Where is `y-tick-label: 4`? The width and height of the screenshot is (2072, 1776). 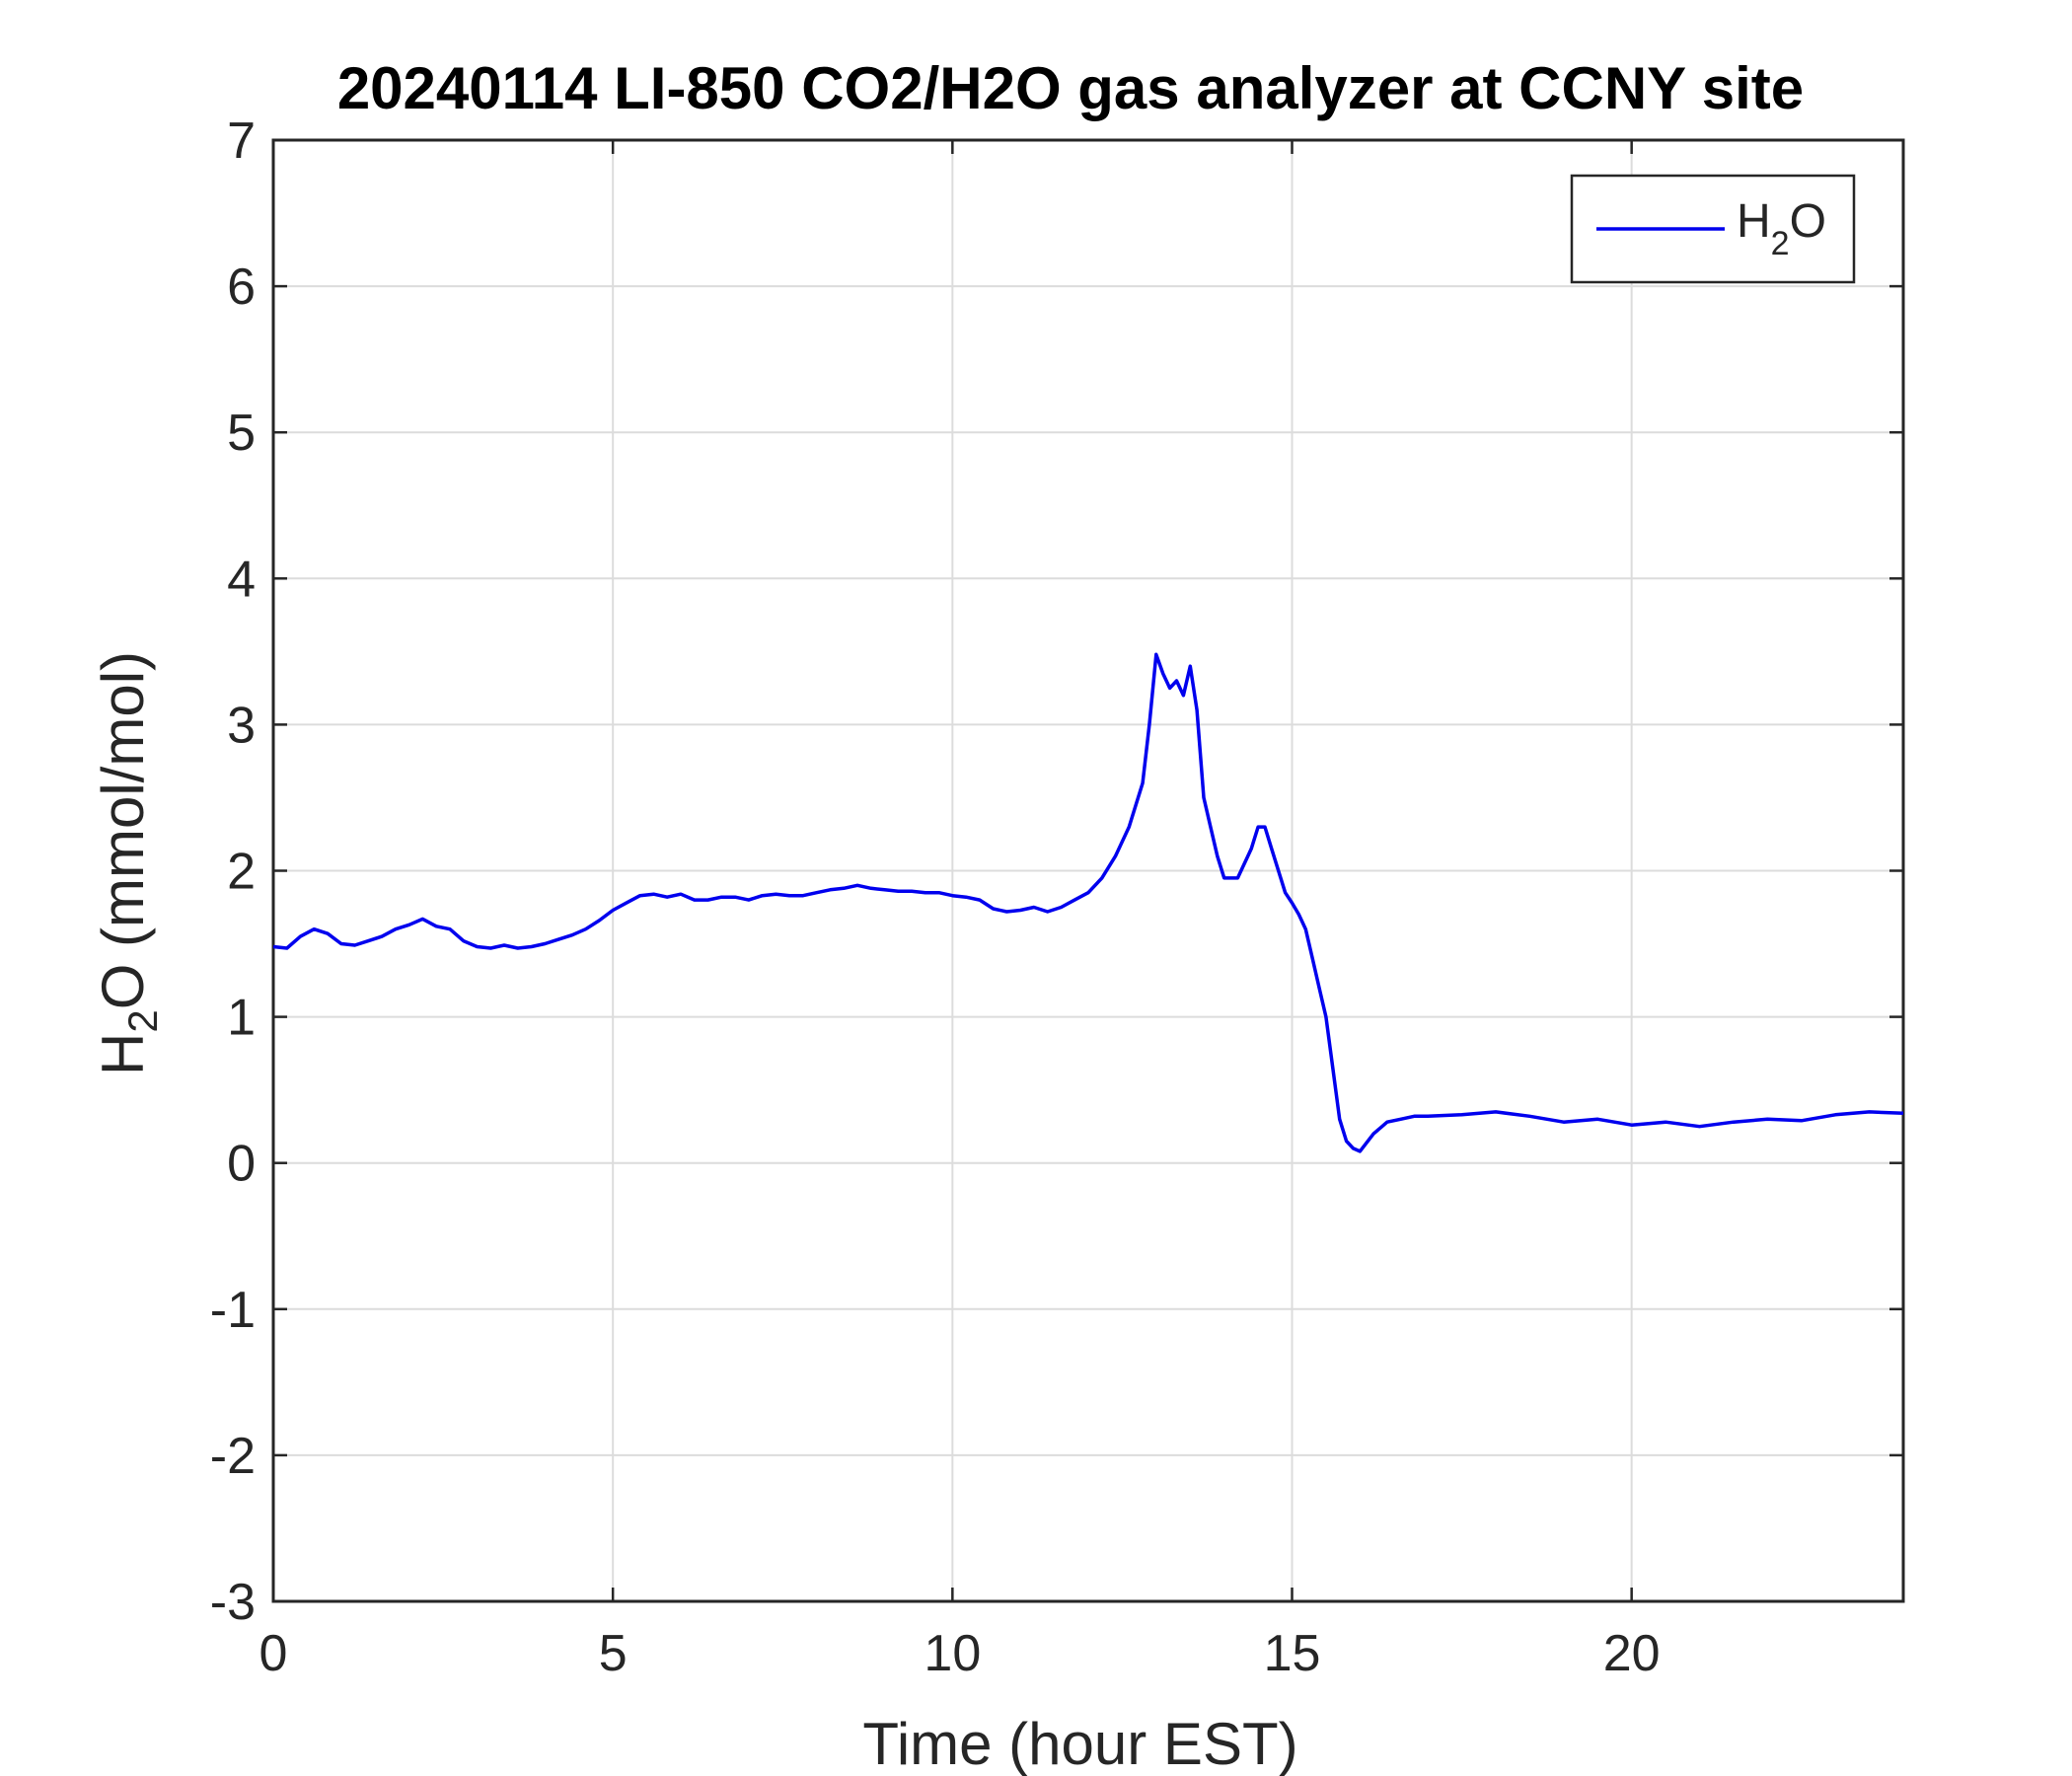
y-tick-label: 4 is located at coordinates (242, 580).